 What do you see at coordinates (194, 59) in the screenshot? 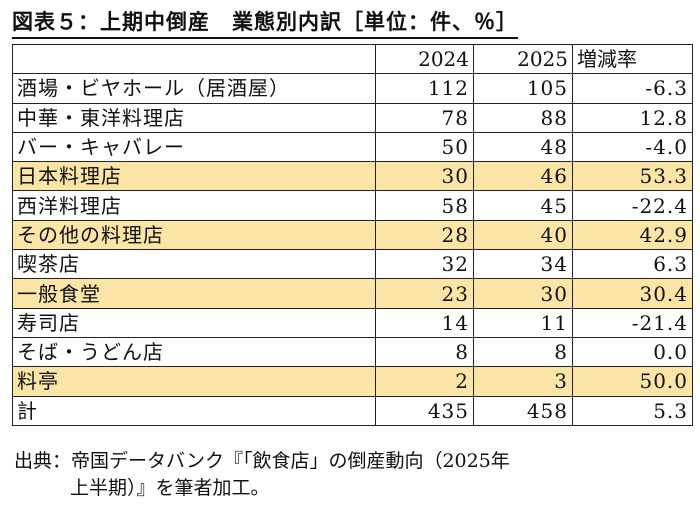
I see `header-category` at bounding box center [194, 59].